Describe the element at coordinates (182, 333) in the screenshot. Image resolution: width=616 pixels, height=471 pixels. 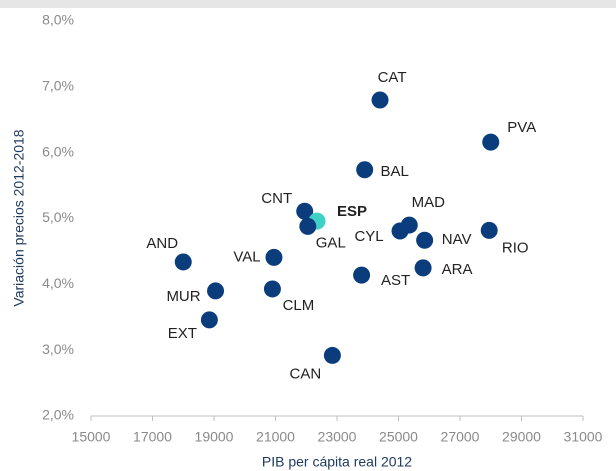
I see `point-label: EXT` at that location.